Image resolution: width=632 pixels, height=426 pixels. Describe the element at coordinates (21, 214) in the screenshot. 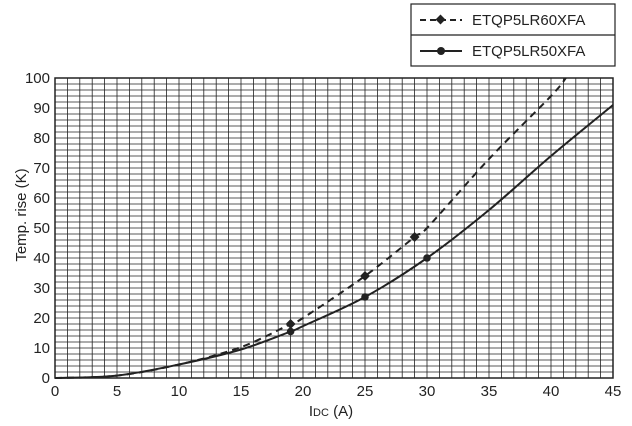

I see `y-axis-title: Temp. rise (K)` at that location.